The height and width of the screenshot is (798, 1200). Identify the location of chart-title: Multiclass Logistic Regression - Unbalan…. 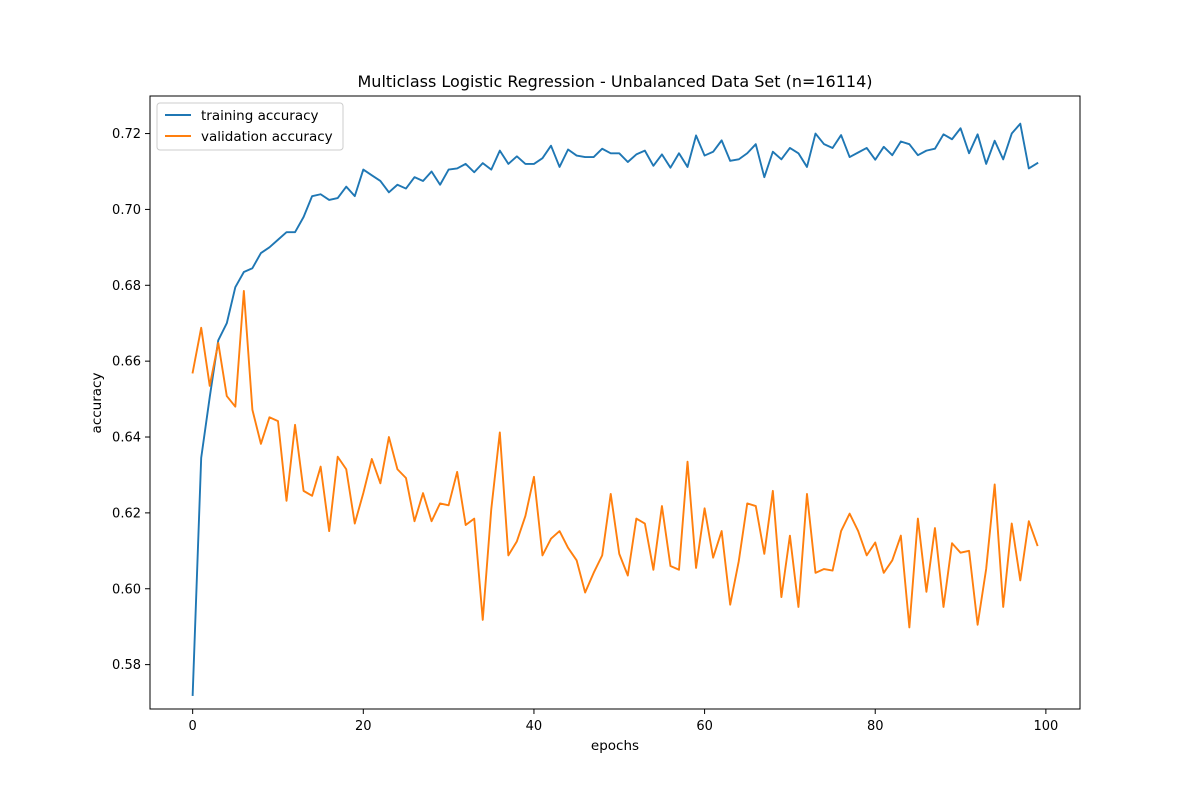
(615, 81).